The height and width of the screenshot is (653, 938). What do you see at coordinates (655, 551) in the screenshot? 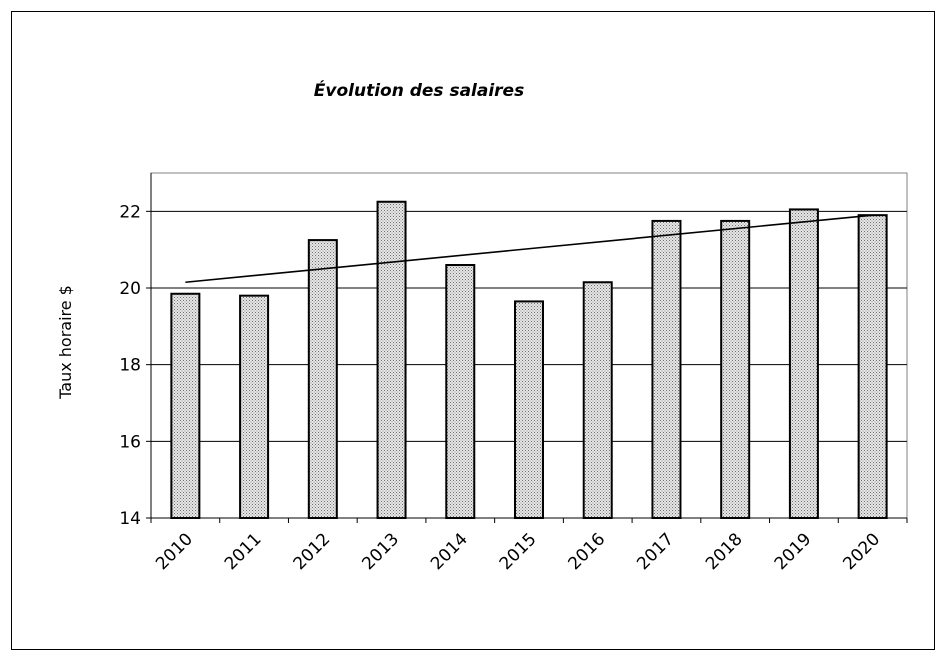
I see `x-tick-label: 2017` at bounding box center [655, 551].